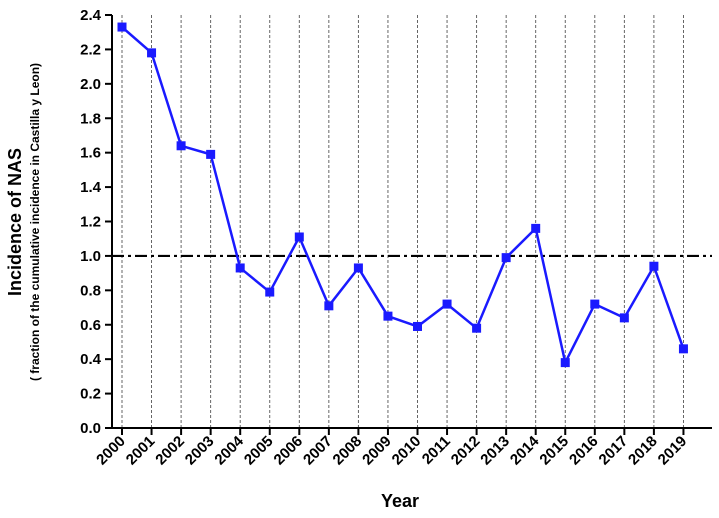  I want to click on y-tick-label: 2.0, so click(90, 84).